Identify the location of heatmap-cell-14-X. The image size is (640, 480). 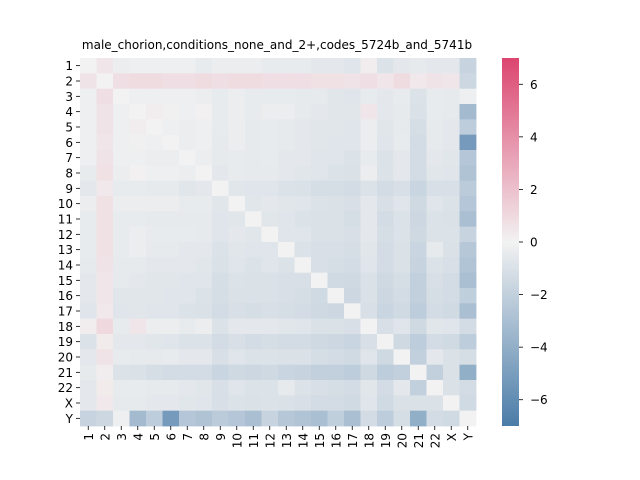
(451, 265).